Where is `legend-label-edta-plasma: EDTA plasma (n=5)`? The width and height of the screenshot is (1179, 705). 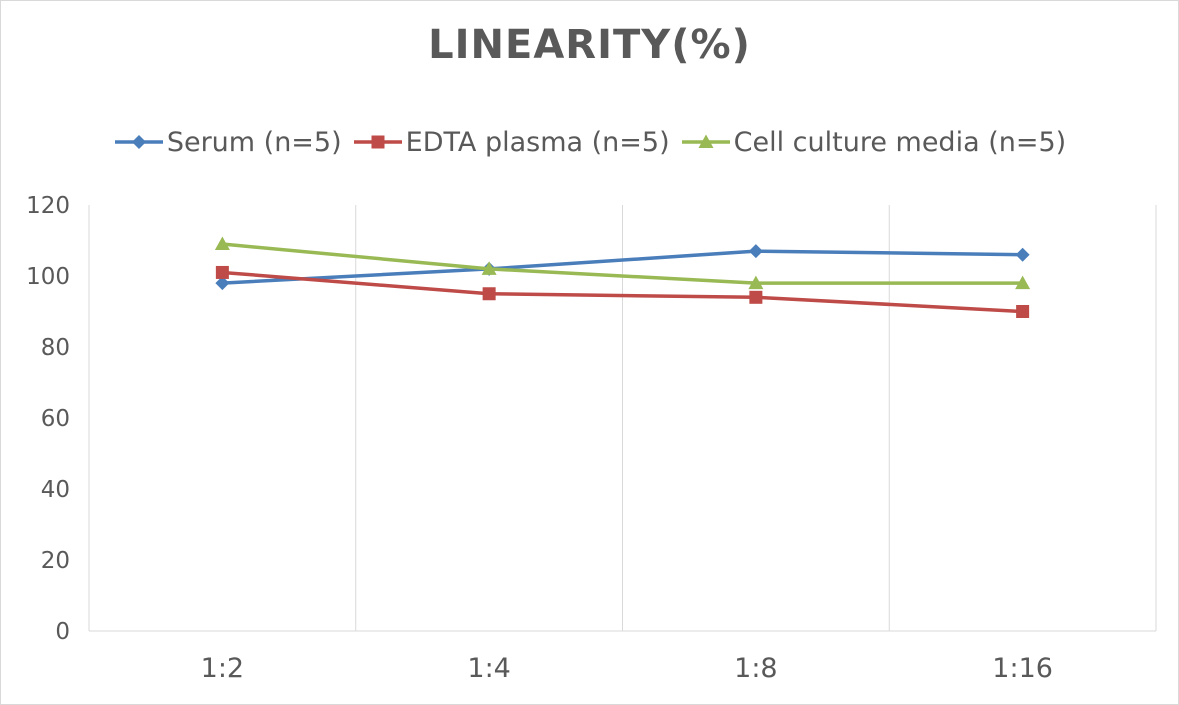 legend-label-edta-plasma: EDTA plasma (n=5) is located at coordinates (537, 142).